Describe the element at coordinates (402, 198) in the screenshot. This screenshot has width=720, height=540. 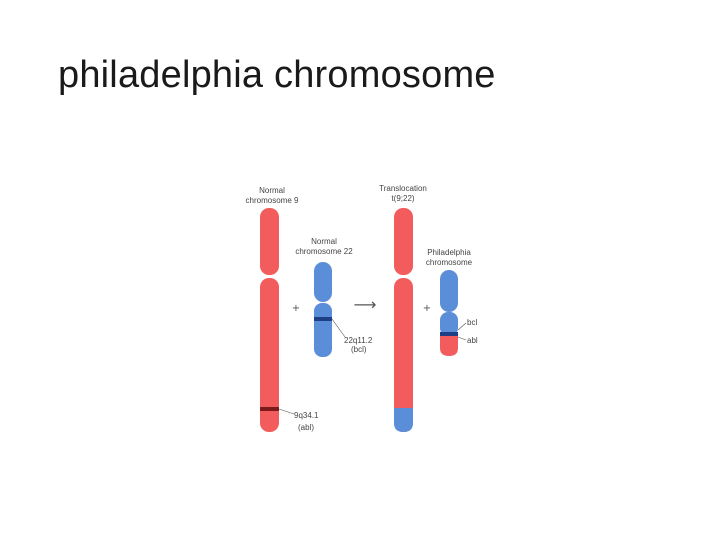
I see `label-translocation-line2: t(9;22)` at that location.